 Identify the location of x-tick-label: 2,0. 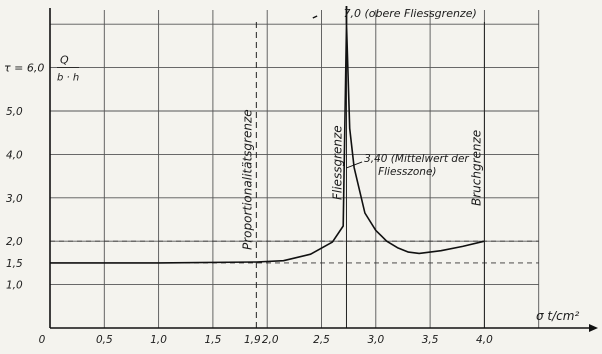
(270, 340).